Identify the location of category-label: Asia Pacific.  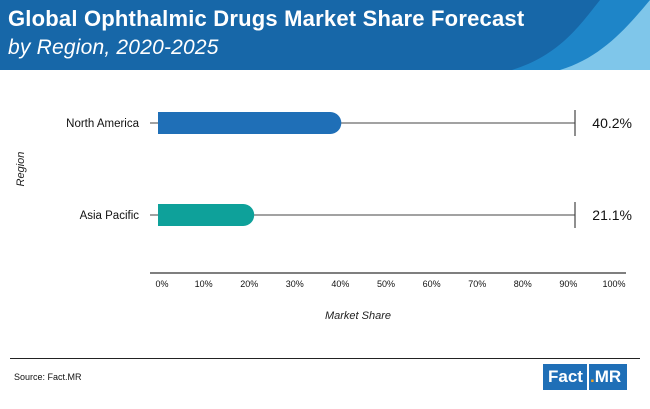
(110, 216).